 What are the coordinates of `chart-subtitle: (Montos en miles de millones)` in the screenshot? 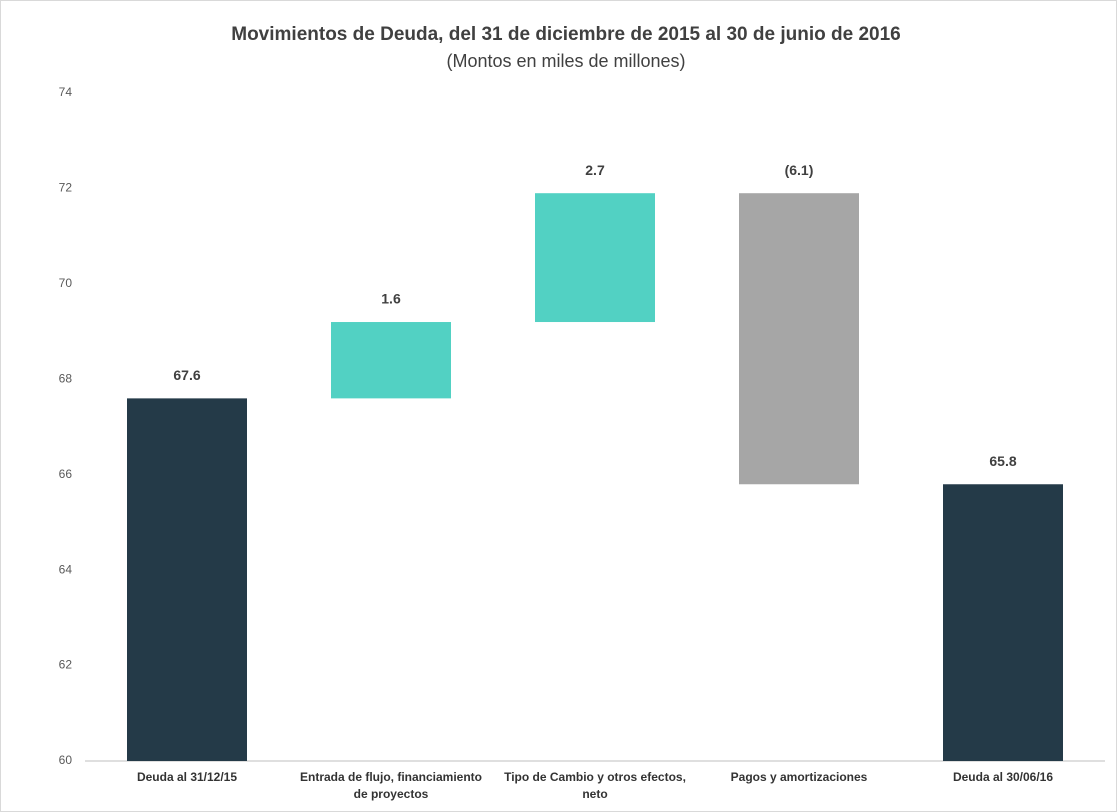 It's located at (565, 61).